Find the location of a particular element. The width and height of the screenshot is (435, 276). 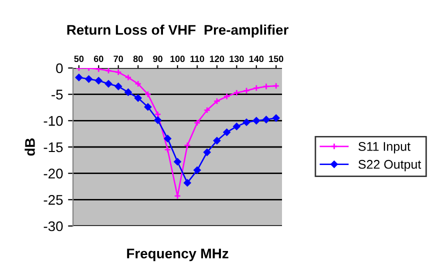

y-tick-label: -5 is located at coordinates (57, 95).